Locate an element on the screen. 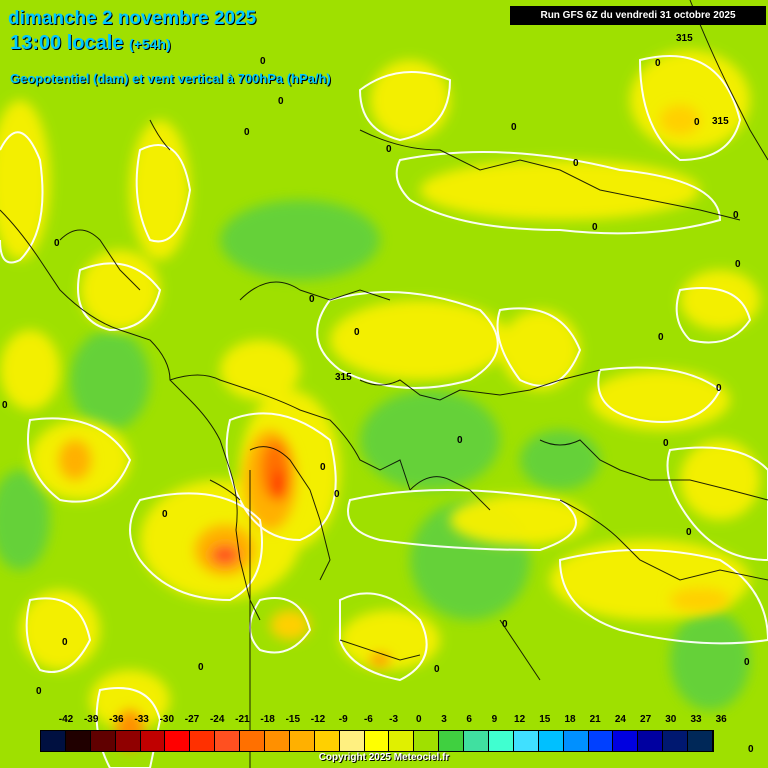 The image size is (768, 768). legend-tick-label: 27 is located at coordinates (646, 719).